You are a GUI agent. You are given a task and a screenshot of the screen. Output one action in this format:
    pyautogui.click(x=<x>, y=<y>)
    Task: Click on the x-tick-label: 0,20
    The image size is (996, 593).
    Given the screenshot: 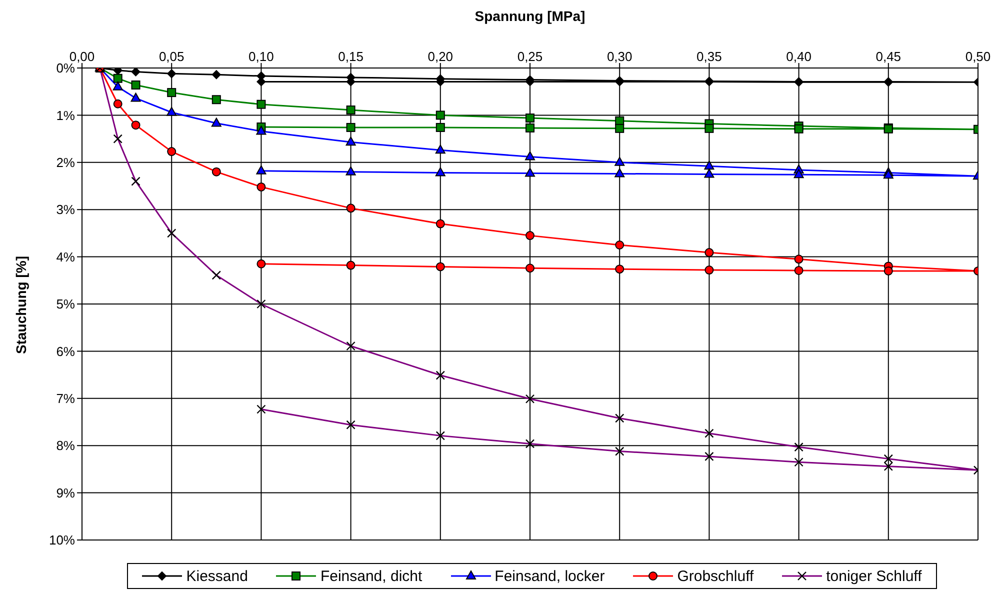 What is the action you would take?
    pyautogui.click(x=441, y=56)
    